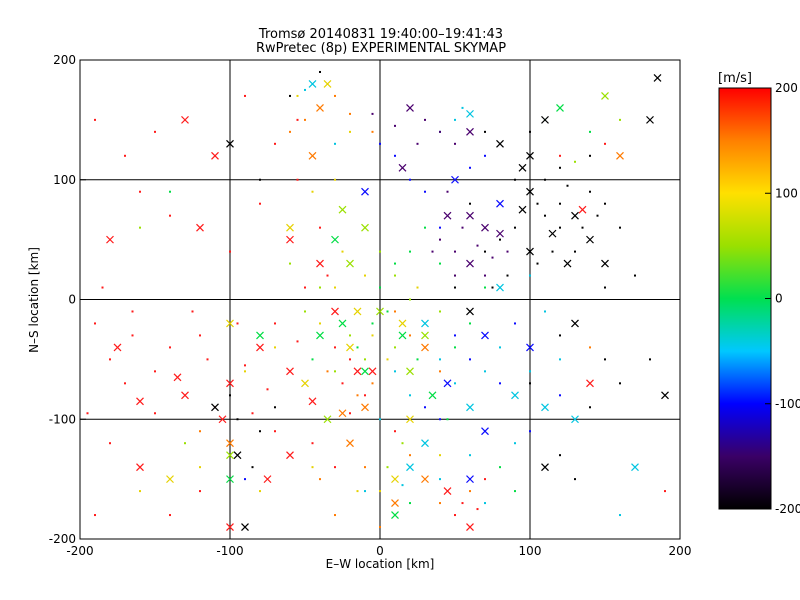 The width and height of the screenshot is (800, 600). I want to click on x-tick-label: 0, so click(380, 551).